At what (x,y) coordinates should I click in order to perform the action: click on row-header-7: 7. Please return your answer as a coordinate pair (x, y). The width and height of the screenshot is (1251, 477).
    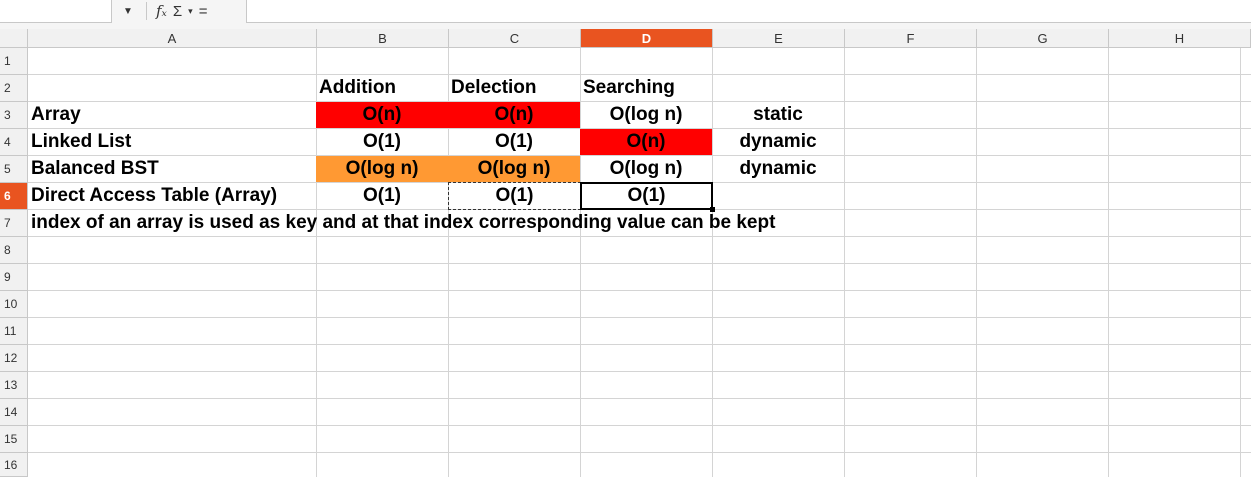
    Looking at the image, I should click on (14, 223).